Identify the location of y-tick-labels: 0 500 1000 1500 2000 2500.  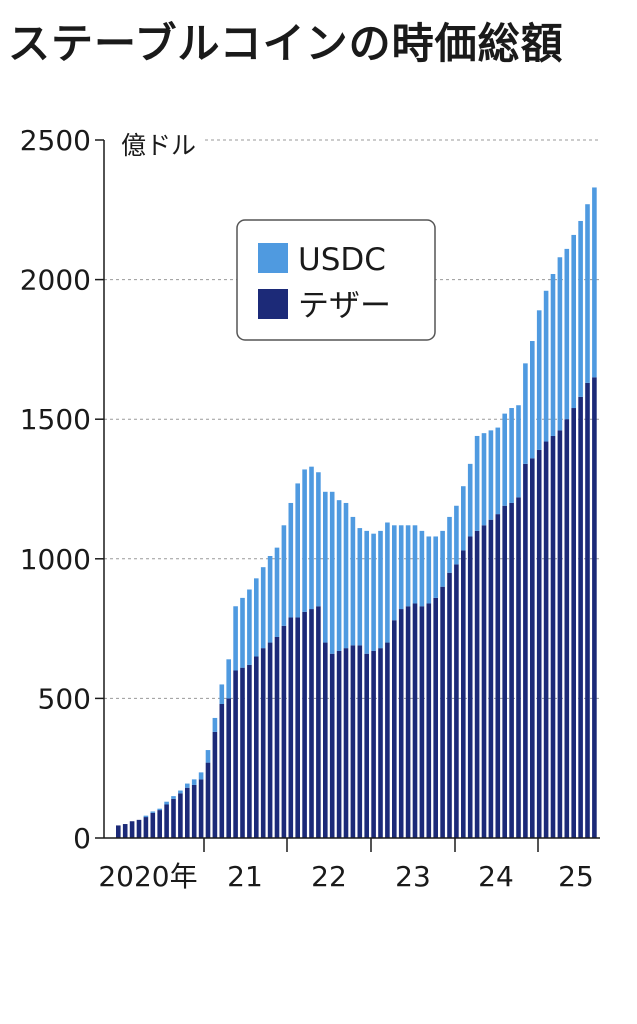
(62, 489).